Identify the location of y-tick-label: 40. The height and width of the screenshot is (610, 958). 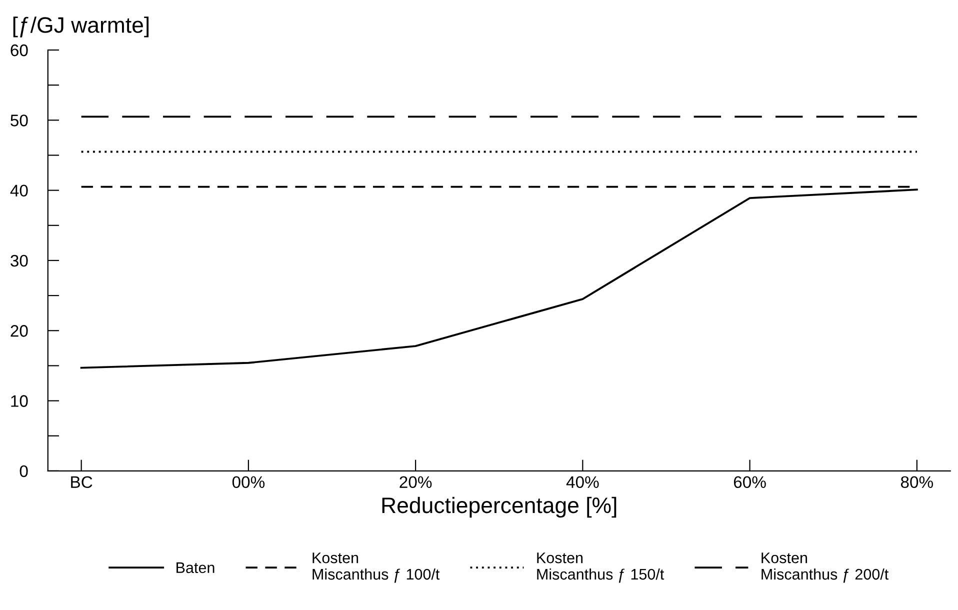
(19, 190).